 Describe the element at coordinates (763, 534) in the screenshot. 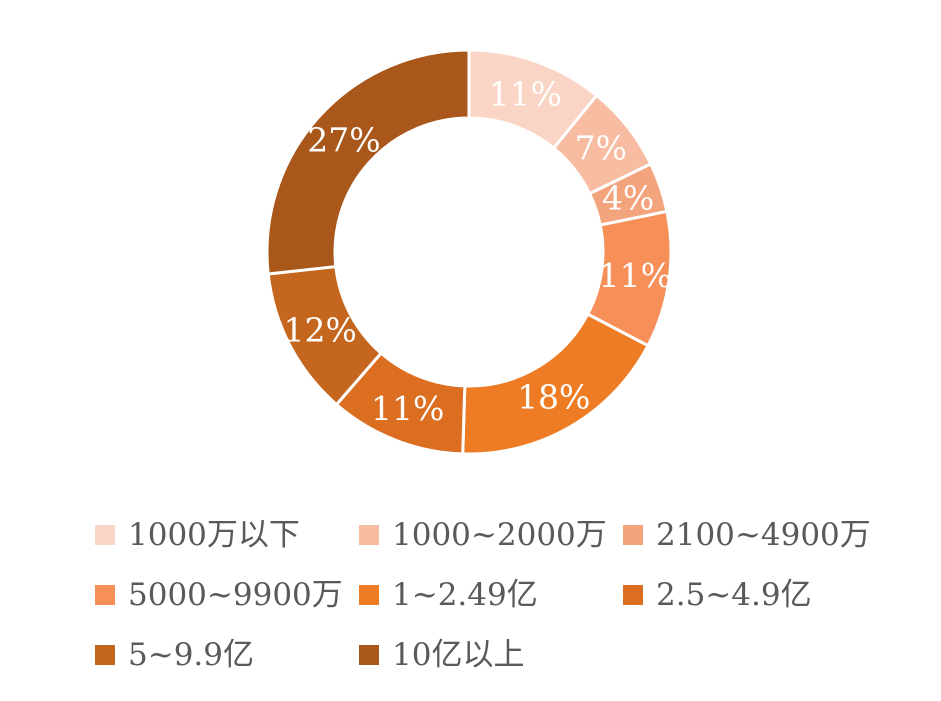

I see `legend-item-label: 2100~4900万` at that location.